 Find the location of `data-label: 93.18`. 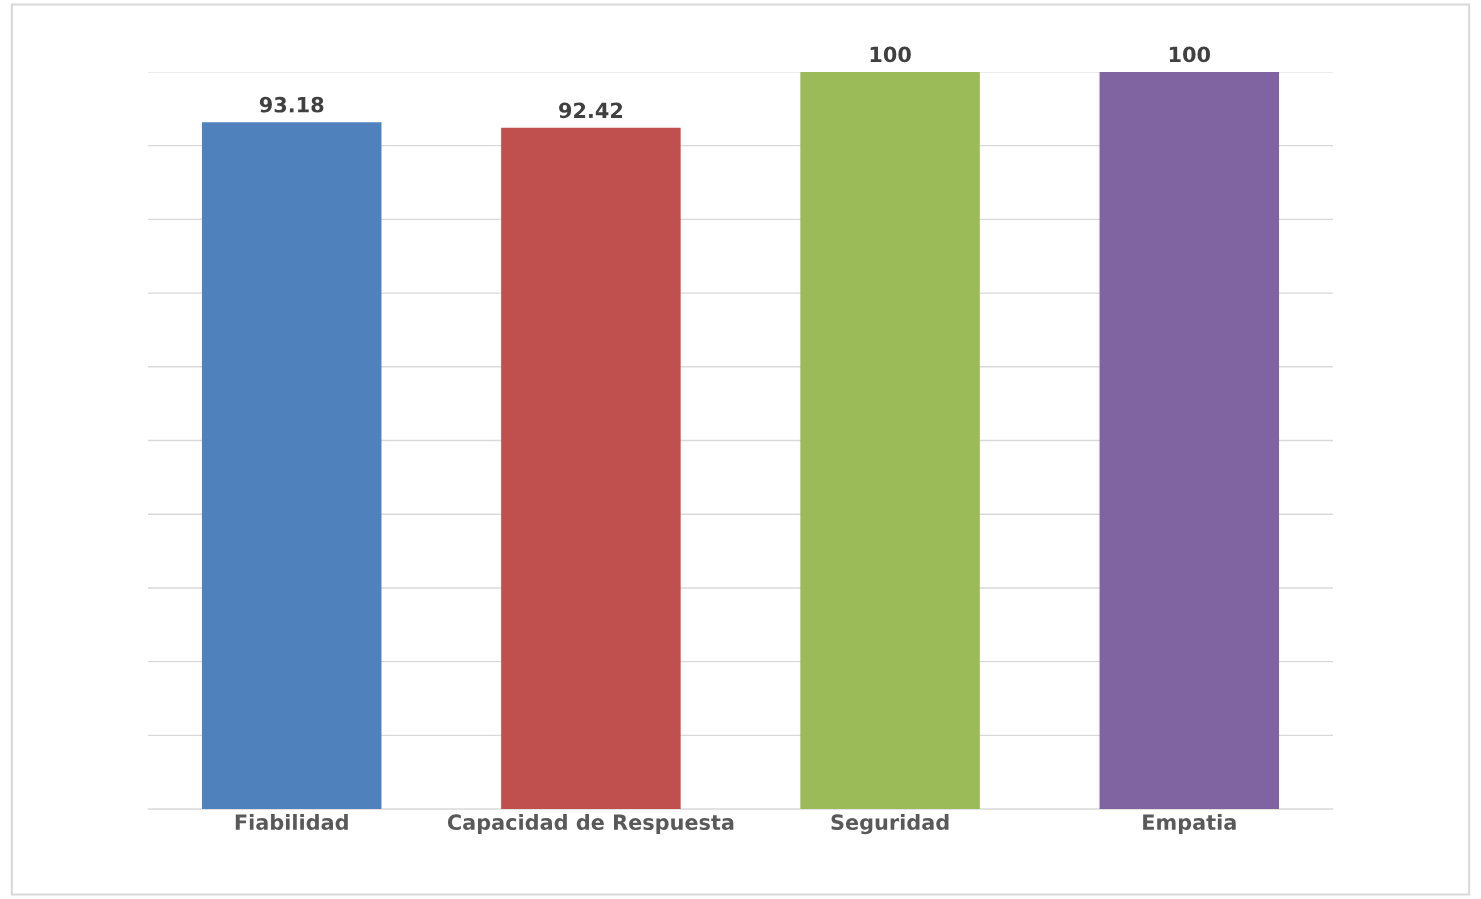

data-label: 93.18 is located at coordinates (291, 104).